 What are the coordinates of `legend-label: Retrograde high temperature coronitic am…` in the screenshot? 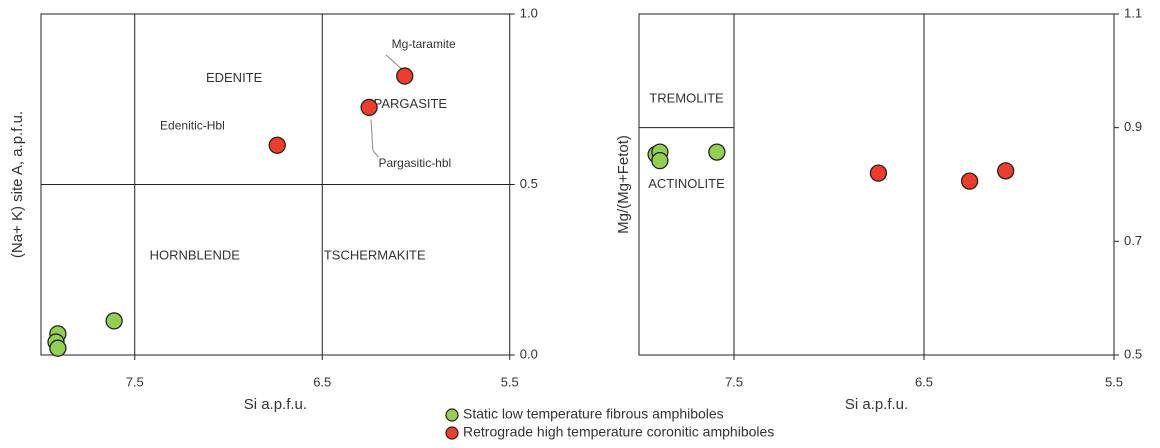 It's located at (618, 432).